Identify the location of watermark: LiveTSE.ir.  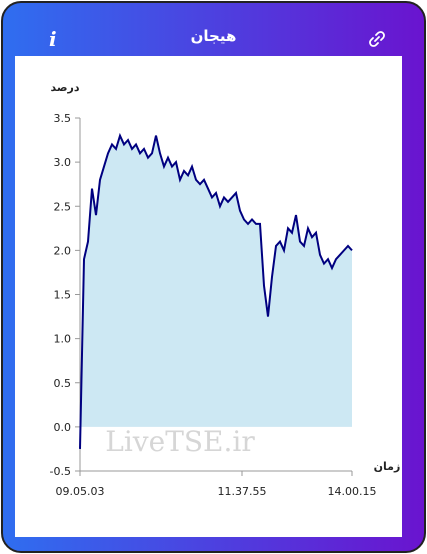
(180, 441).